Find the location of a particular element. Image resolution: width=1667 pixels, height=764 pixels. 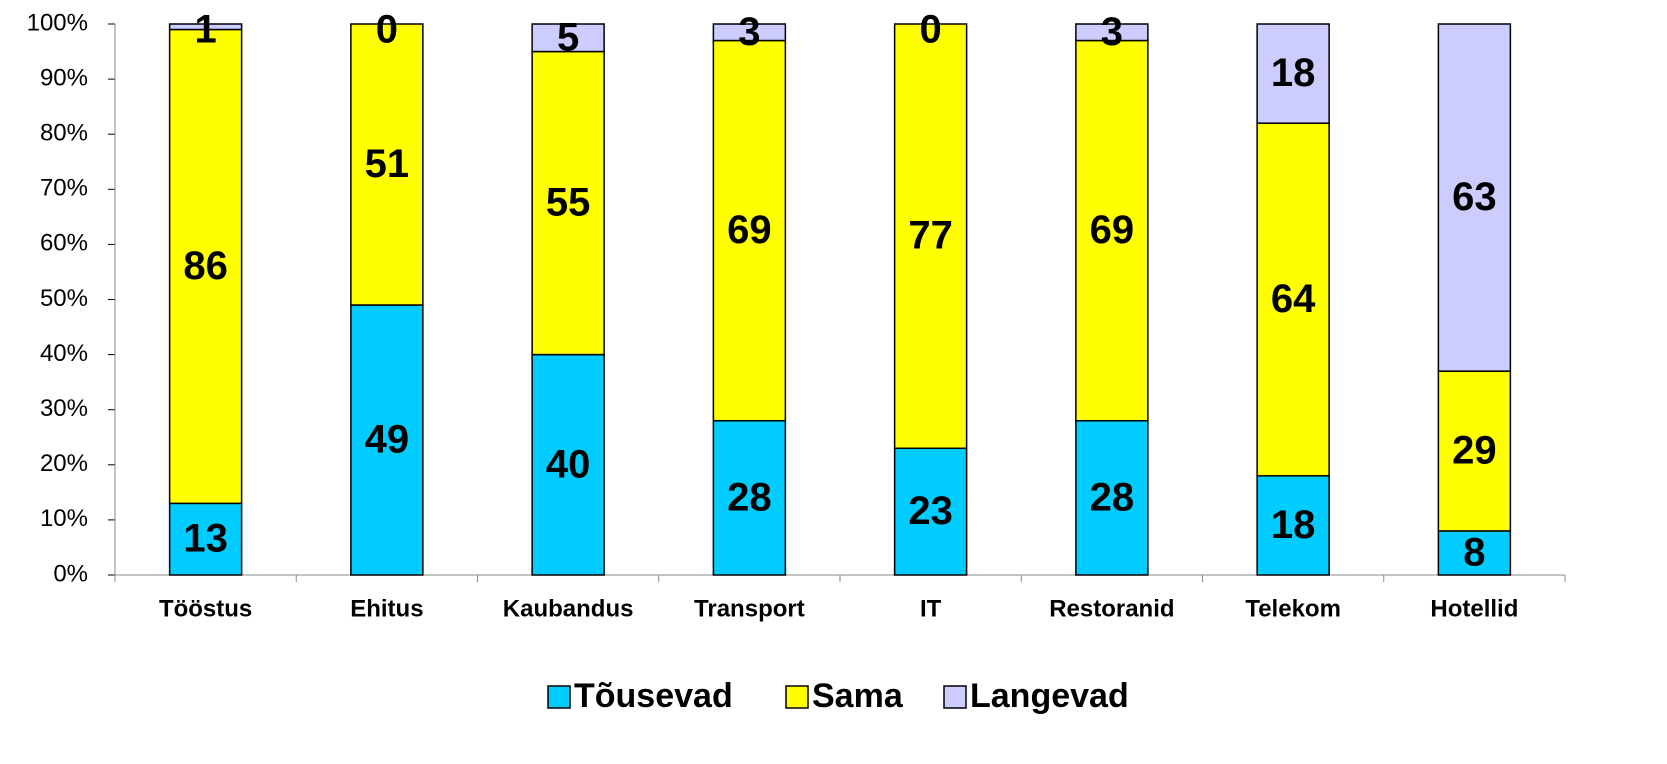

x-tick-label: Telekom is located at coordinates (1293, 608).